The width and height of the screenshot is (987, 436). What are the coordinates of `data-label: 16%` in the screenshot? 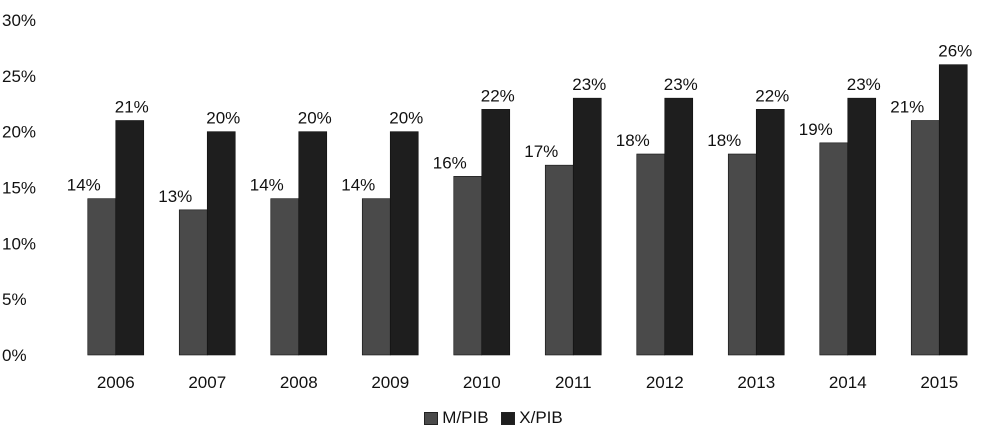 It's located at (450, 162).